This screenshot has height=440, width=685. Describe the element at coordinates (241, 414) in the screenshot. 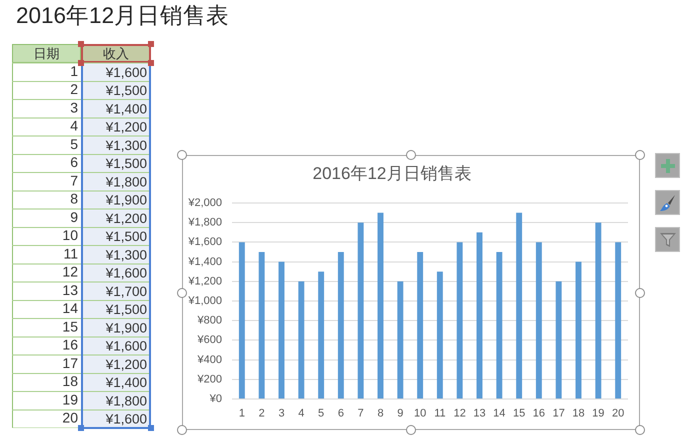

I see `x-tick-label: 1` at that location.